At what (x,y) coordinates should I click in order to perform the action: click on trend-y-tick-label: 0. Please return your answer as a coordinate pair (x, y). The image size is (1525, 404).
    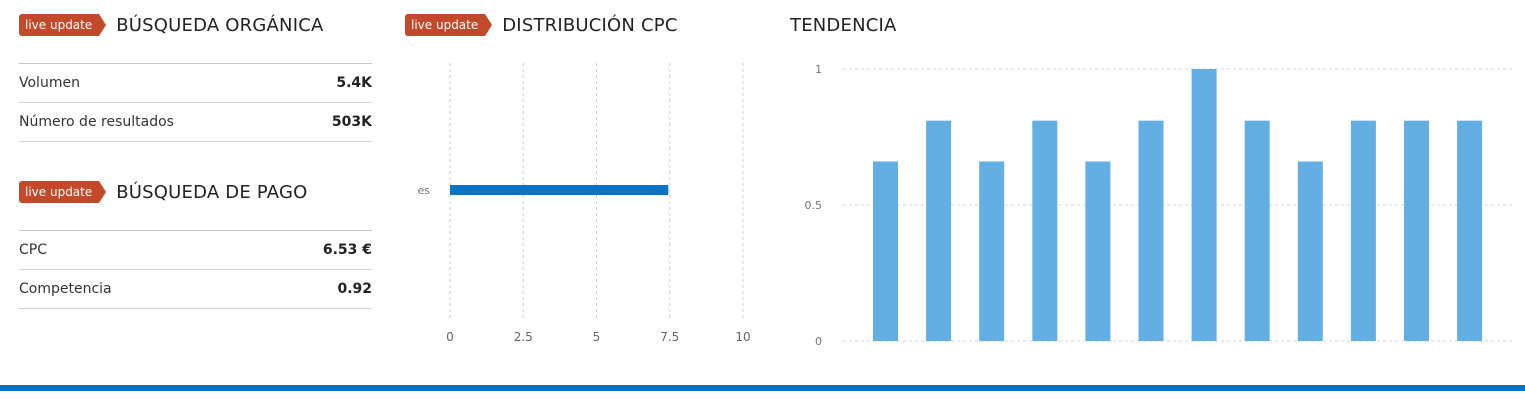
    Looking at the image, I should click on (818, 341).